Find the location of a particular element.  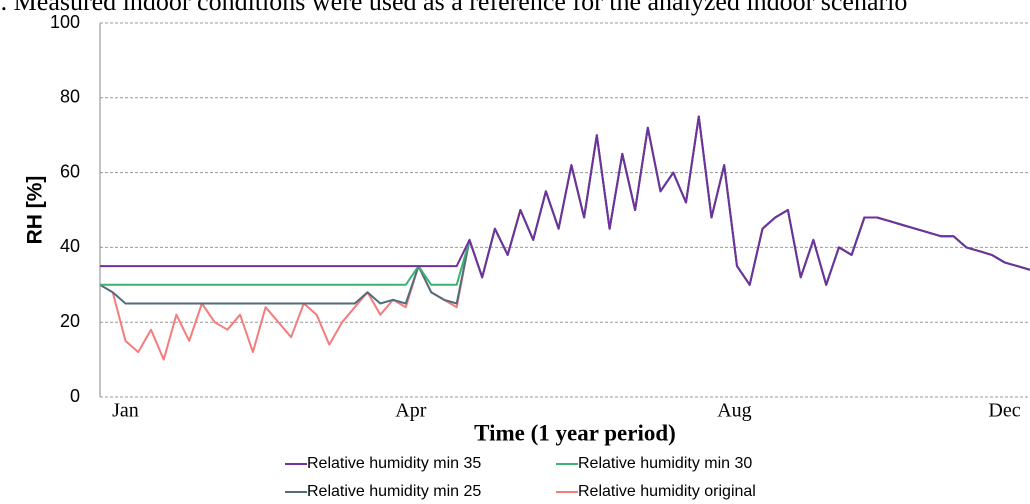

legend-label: Relative humidity min 30 is located at coordinates (665, 463).